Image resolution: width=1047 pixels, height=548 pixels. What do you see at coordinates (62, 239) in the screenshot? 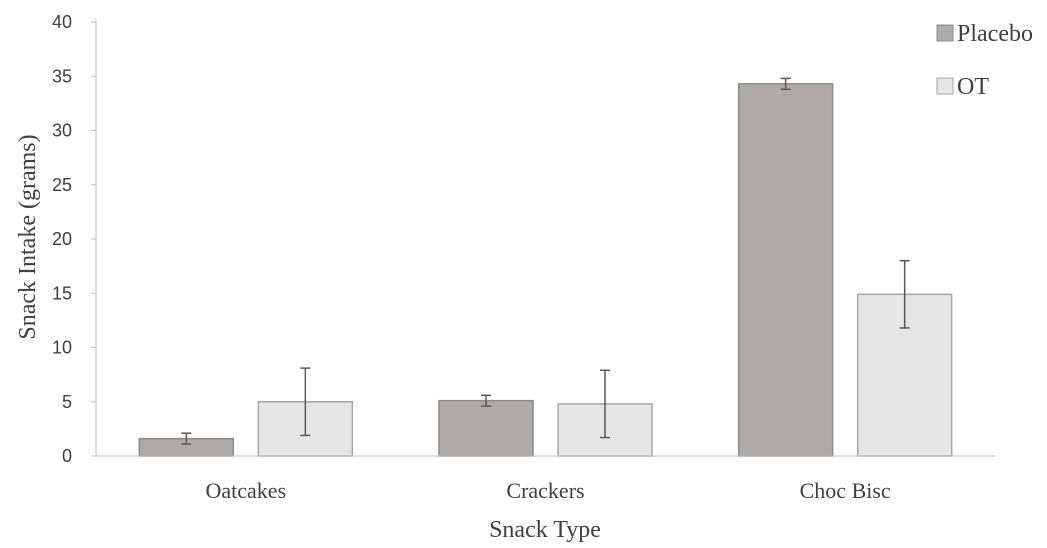
I see `y-tick-label: 20` at bounding box center [62, 239].